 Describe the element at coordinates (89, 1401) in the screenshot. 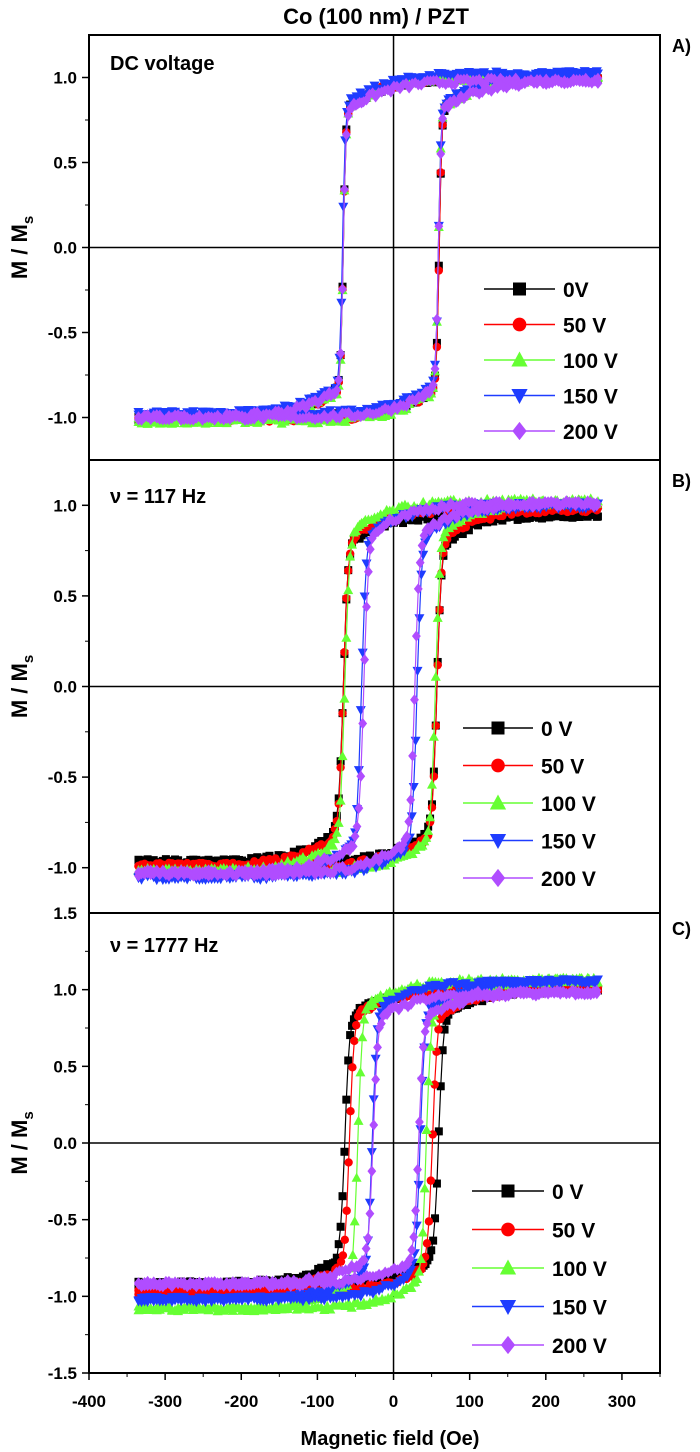

I see `x-tick-label: -400` at that location.